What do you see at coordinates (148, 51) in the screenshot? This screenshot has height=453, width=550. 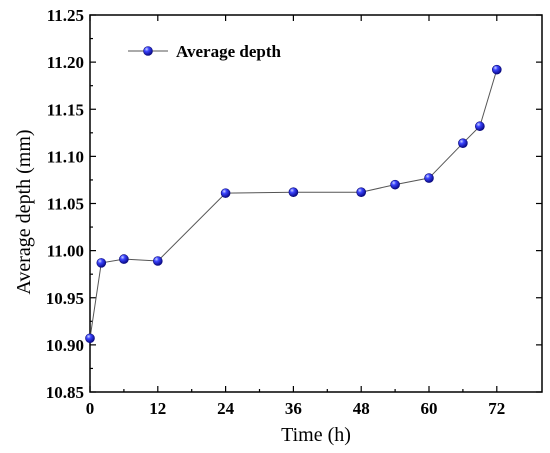 I see `legend-marker` at bounding box center [148, 51].